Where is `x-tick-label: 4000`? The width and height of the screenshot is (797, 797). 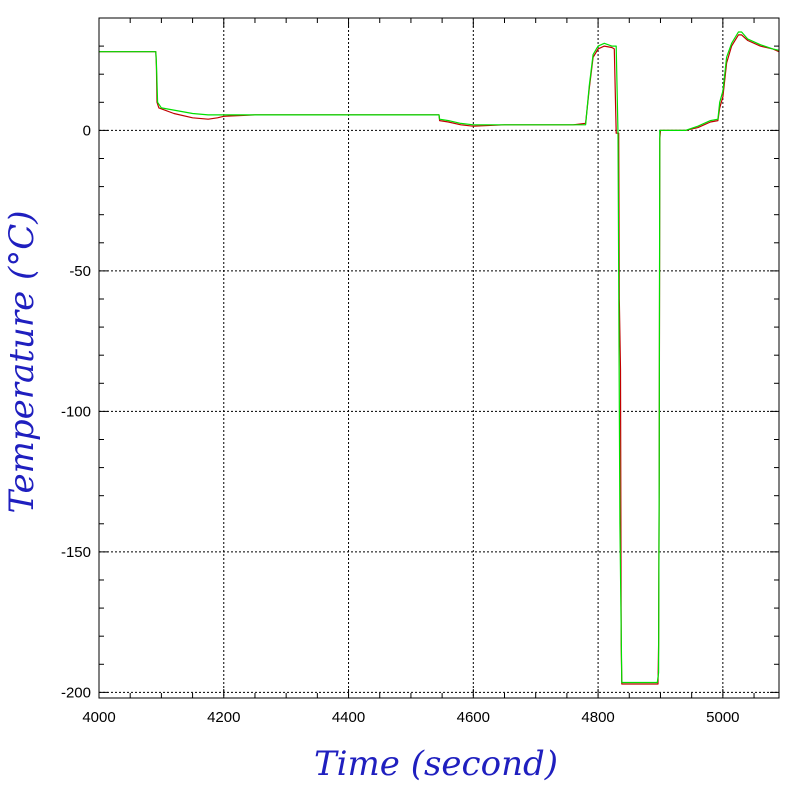
x-tick-label: 4000 is located at coordinates (98, 717).